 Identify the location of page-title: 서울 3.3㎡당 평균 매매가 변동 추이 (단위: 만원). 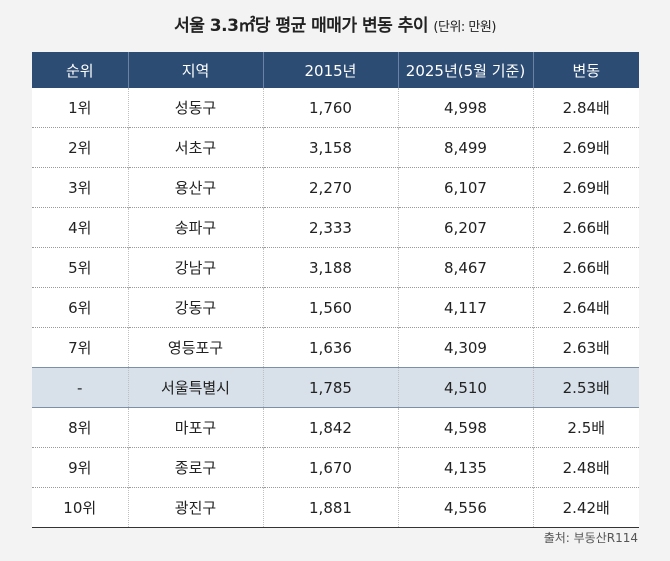
(335, 23).